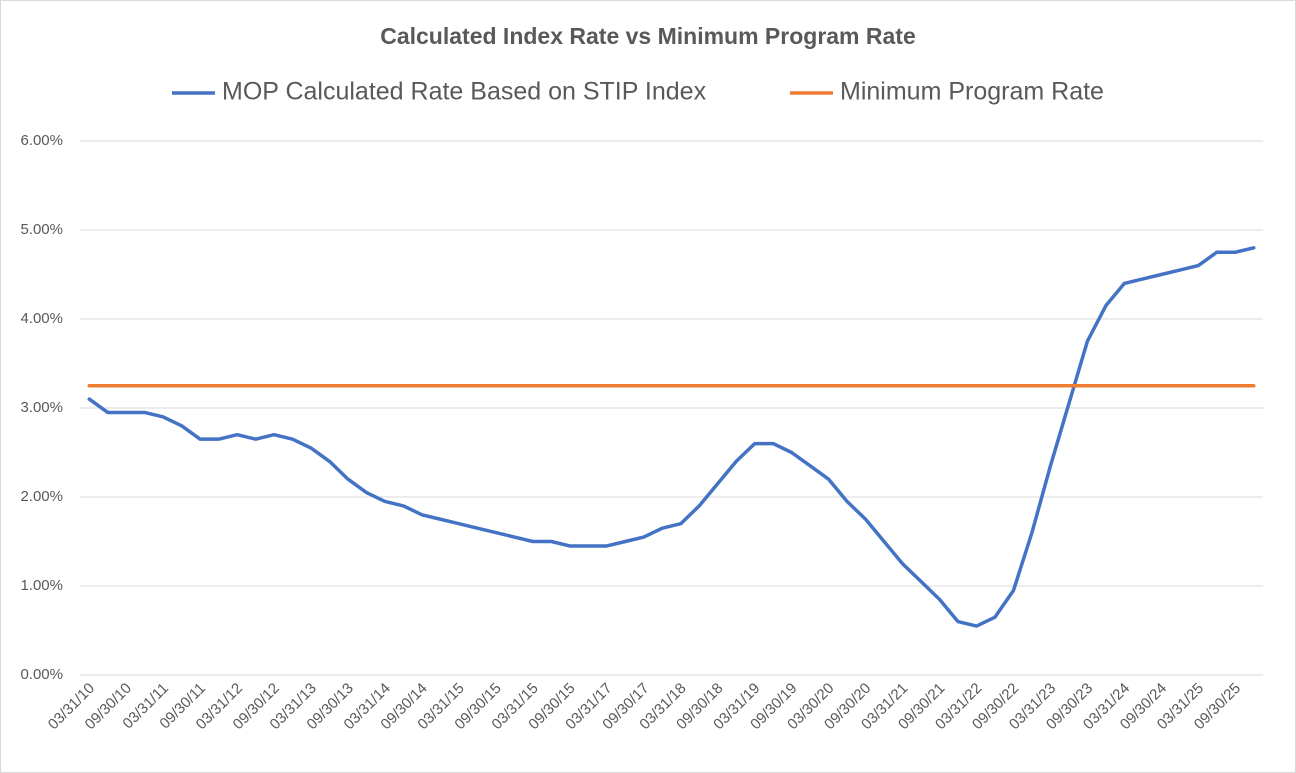  Describe the element at coordinates (41, 407) in the screenshot. I see `y-tick-label: 3.00%` at that location.